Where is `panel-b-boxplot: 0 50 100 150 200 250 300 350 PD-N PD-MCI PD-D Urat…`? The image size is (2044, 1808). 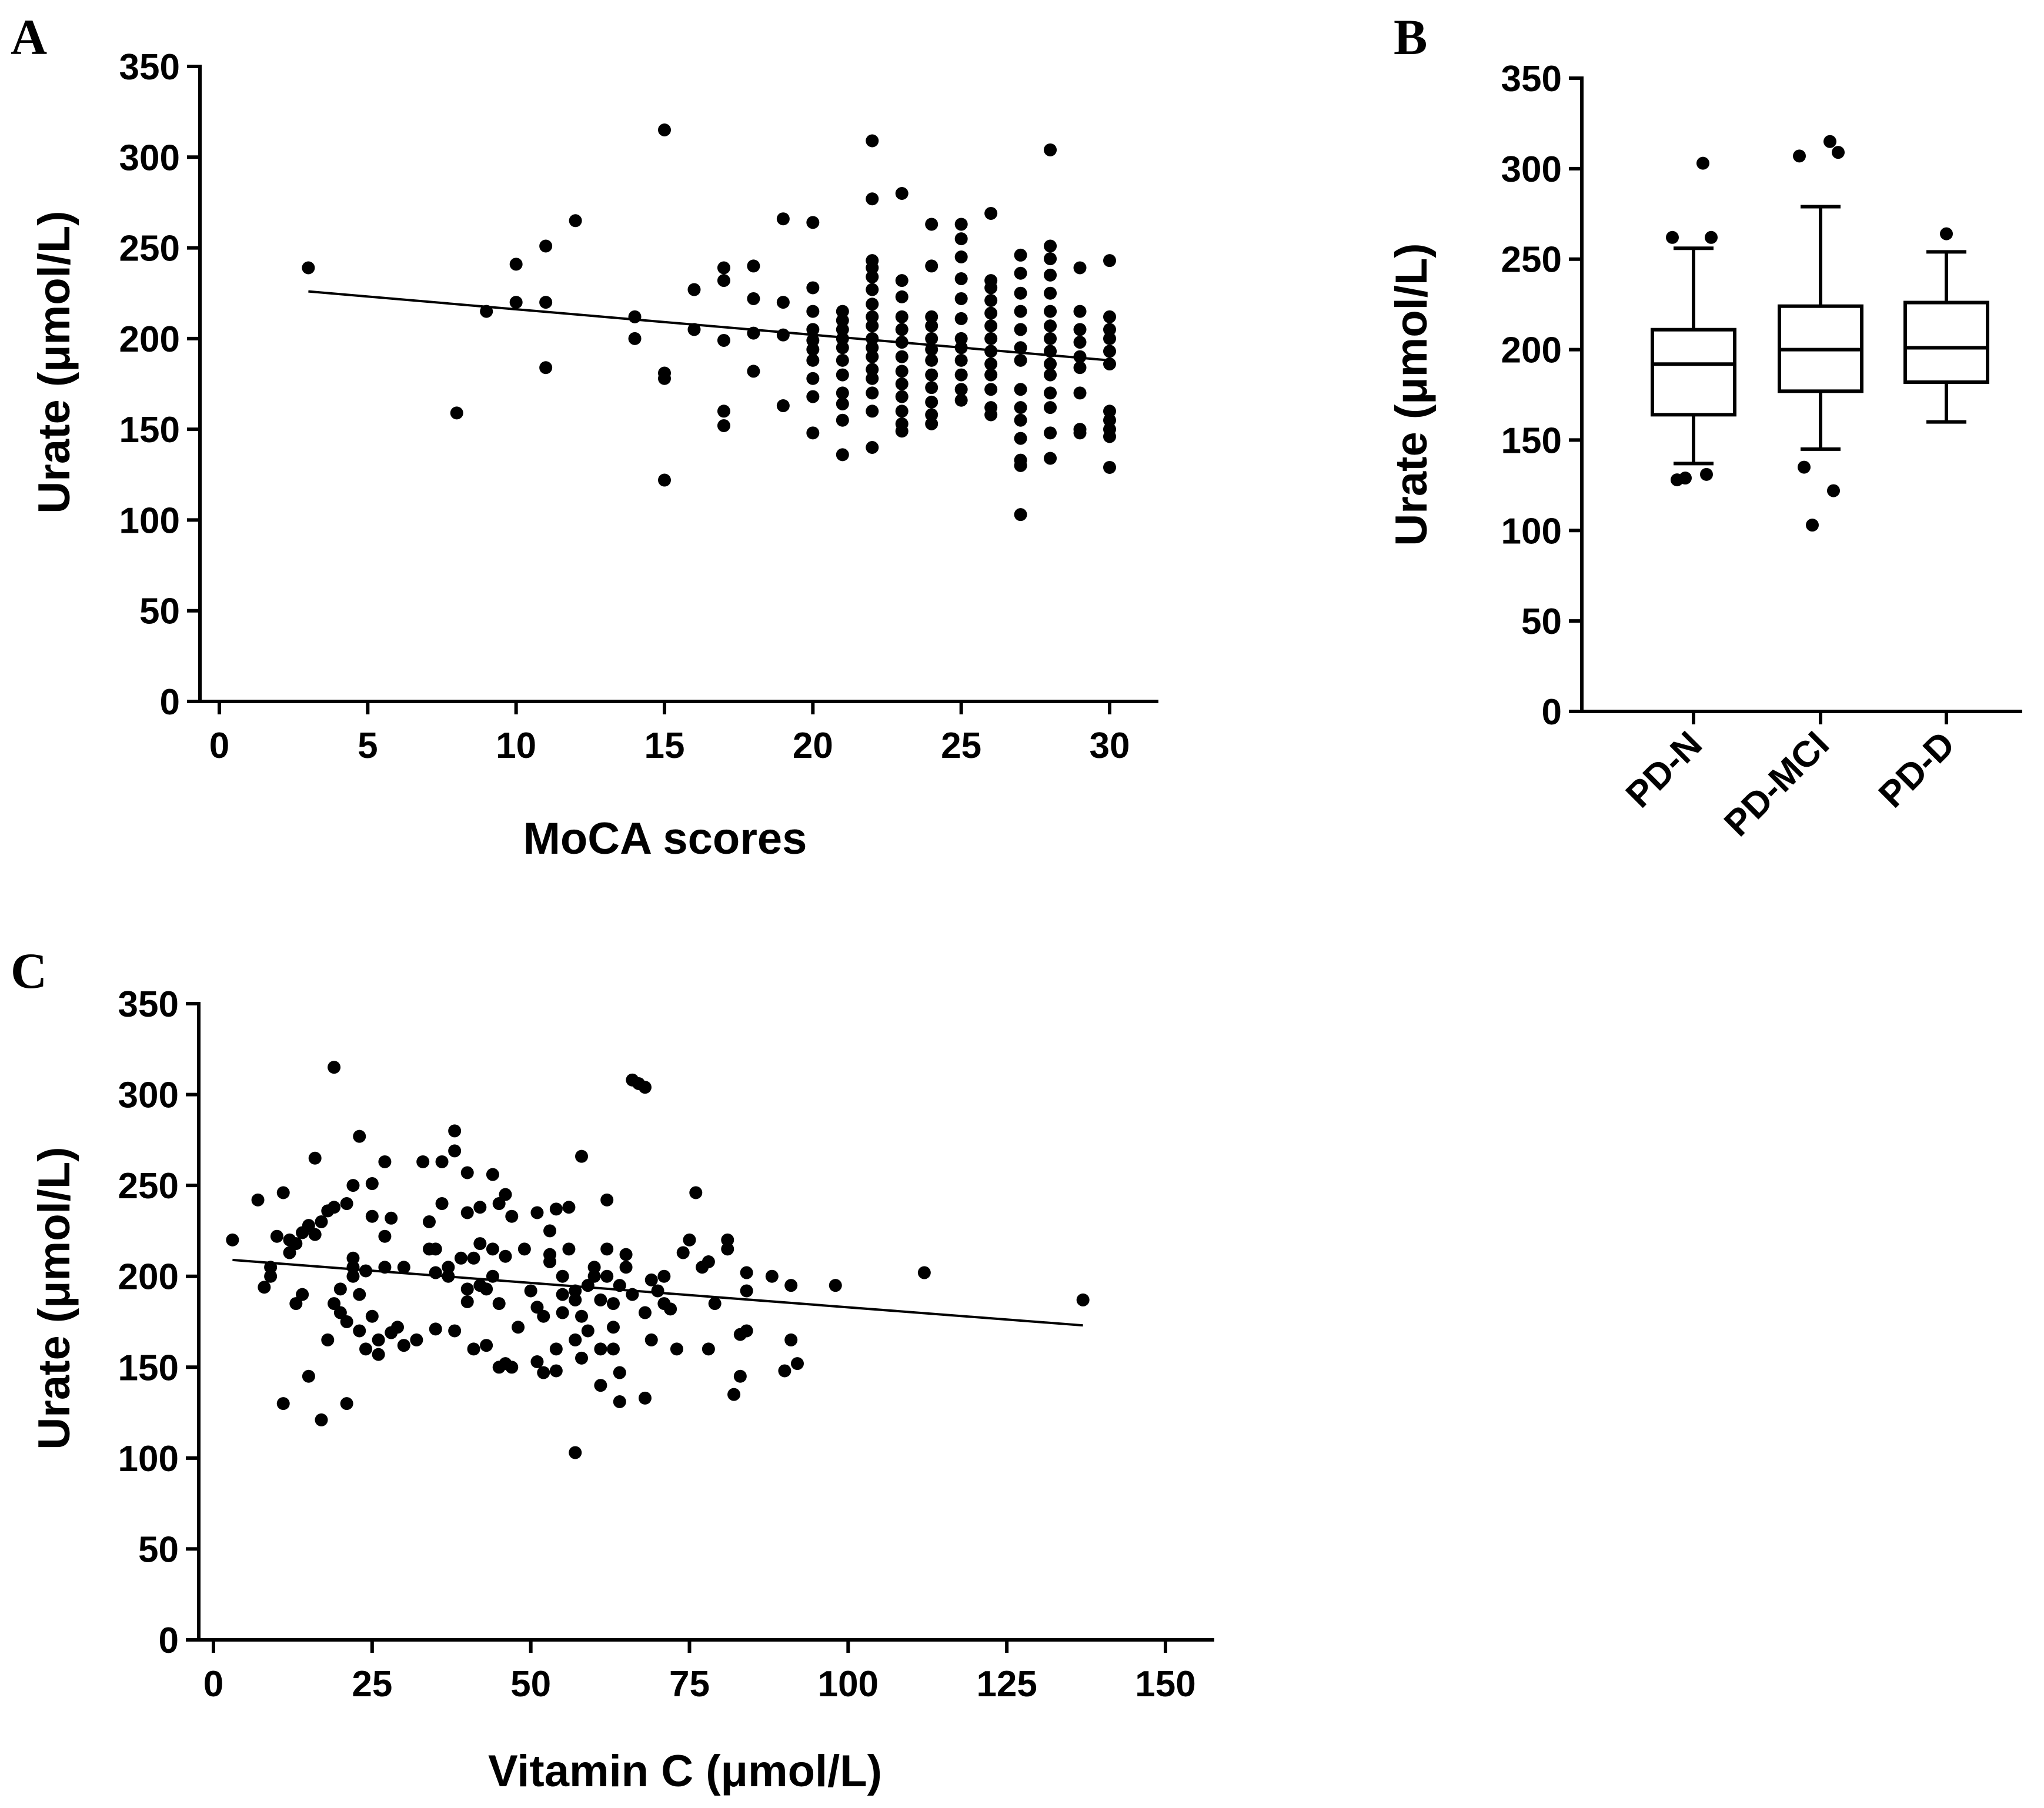
panel-b-boxplot: 0 50 100 150 200 250 300 350 PD-N PD-MCI PD-D Urat… is located at coordinates (1705, 451).